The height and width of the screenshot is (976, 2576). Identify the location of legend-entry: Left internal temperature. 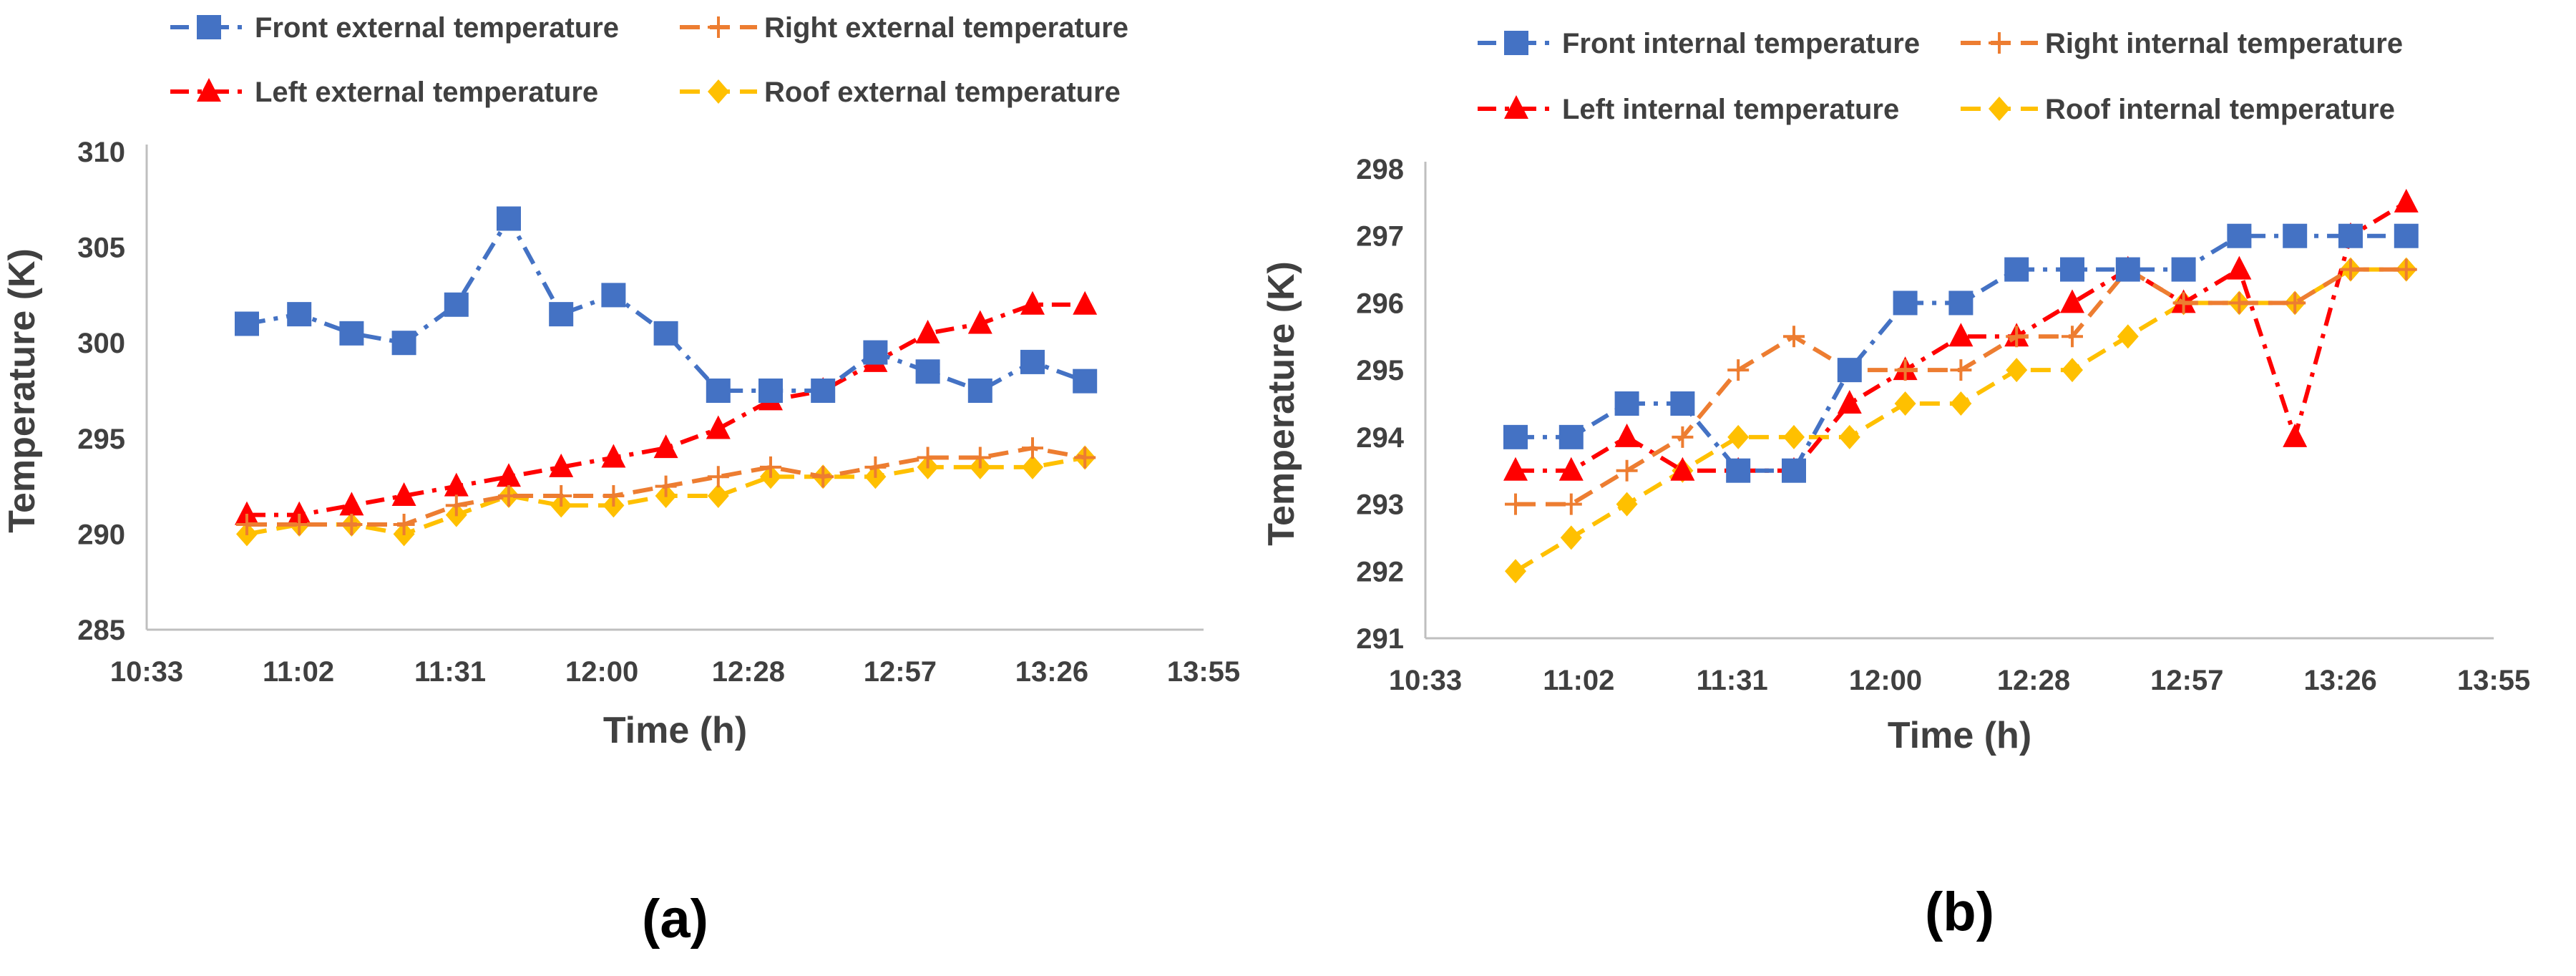
(1688, 110).